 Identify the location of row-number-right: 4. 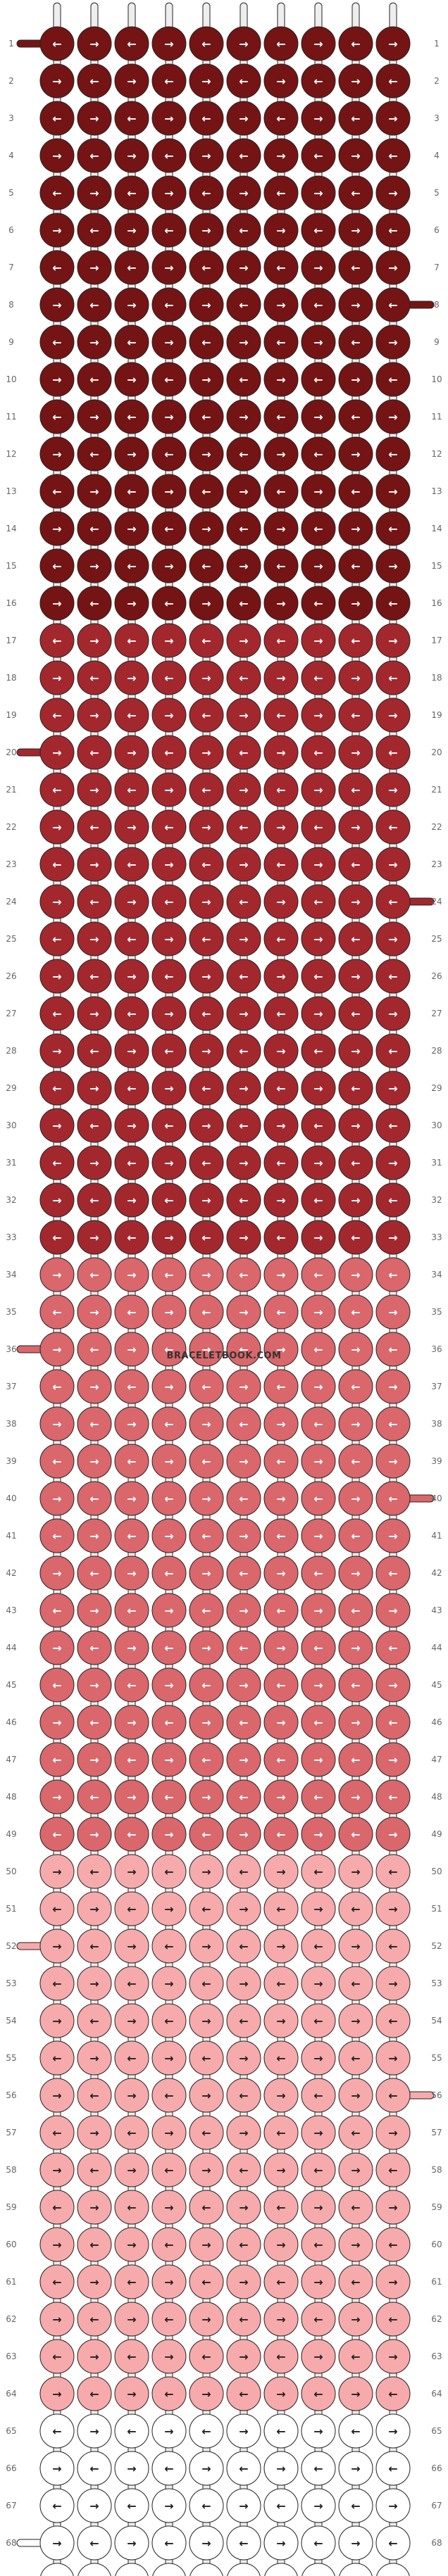
(437, 155).